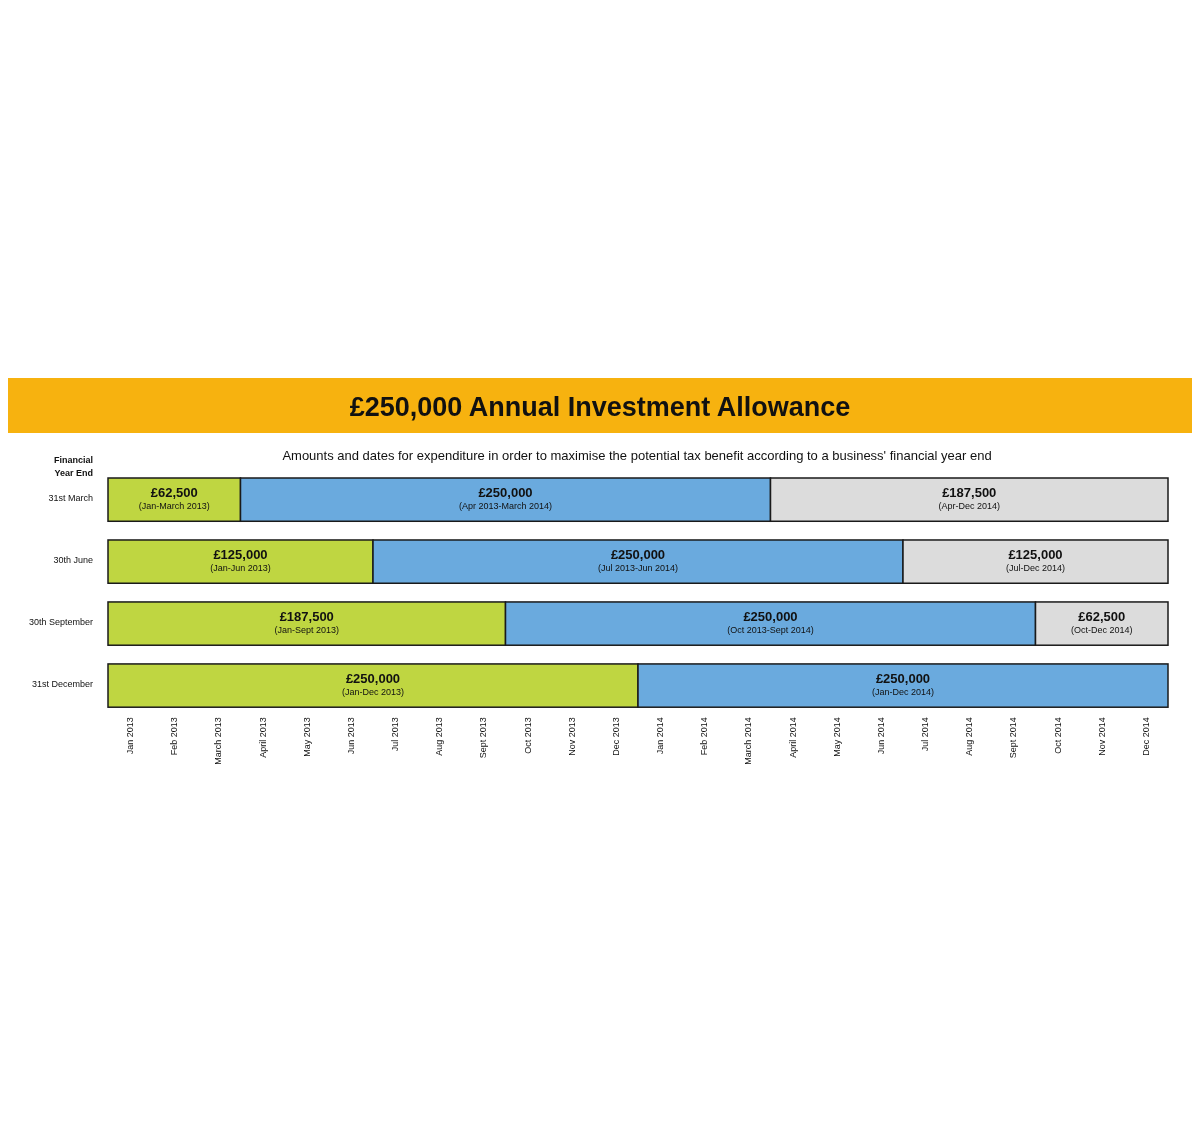  What do you see at coordinates (350, 736) in the screenshot?
I see `text: Jun 2013` at bounding box center [350, 736].